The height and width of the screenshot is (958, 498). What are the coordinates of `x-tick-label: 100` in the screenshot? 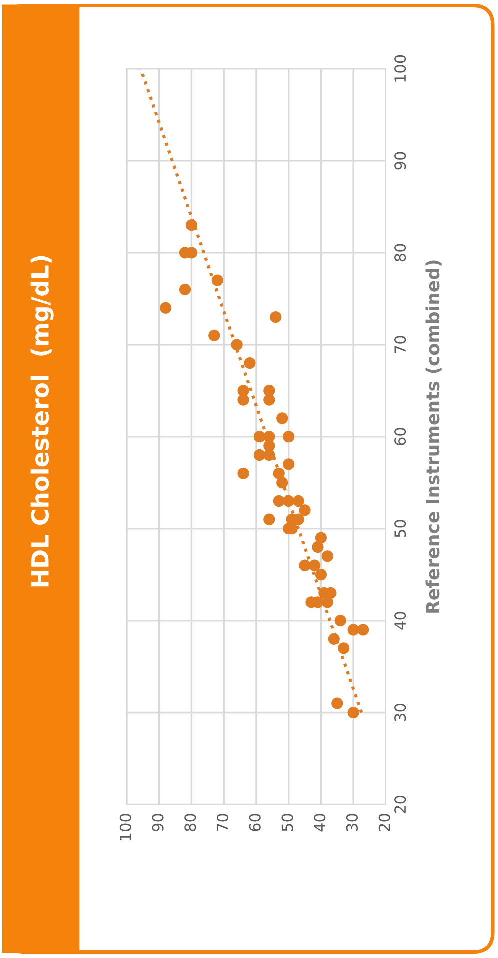 It's located at (126, 827).